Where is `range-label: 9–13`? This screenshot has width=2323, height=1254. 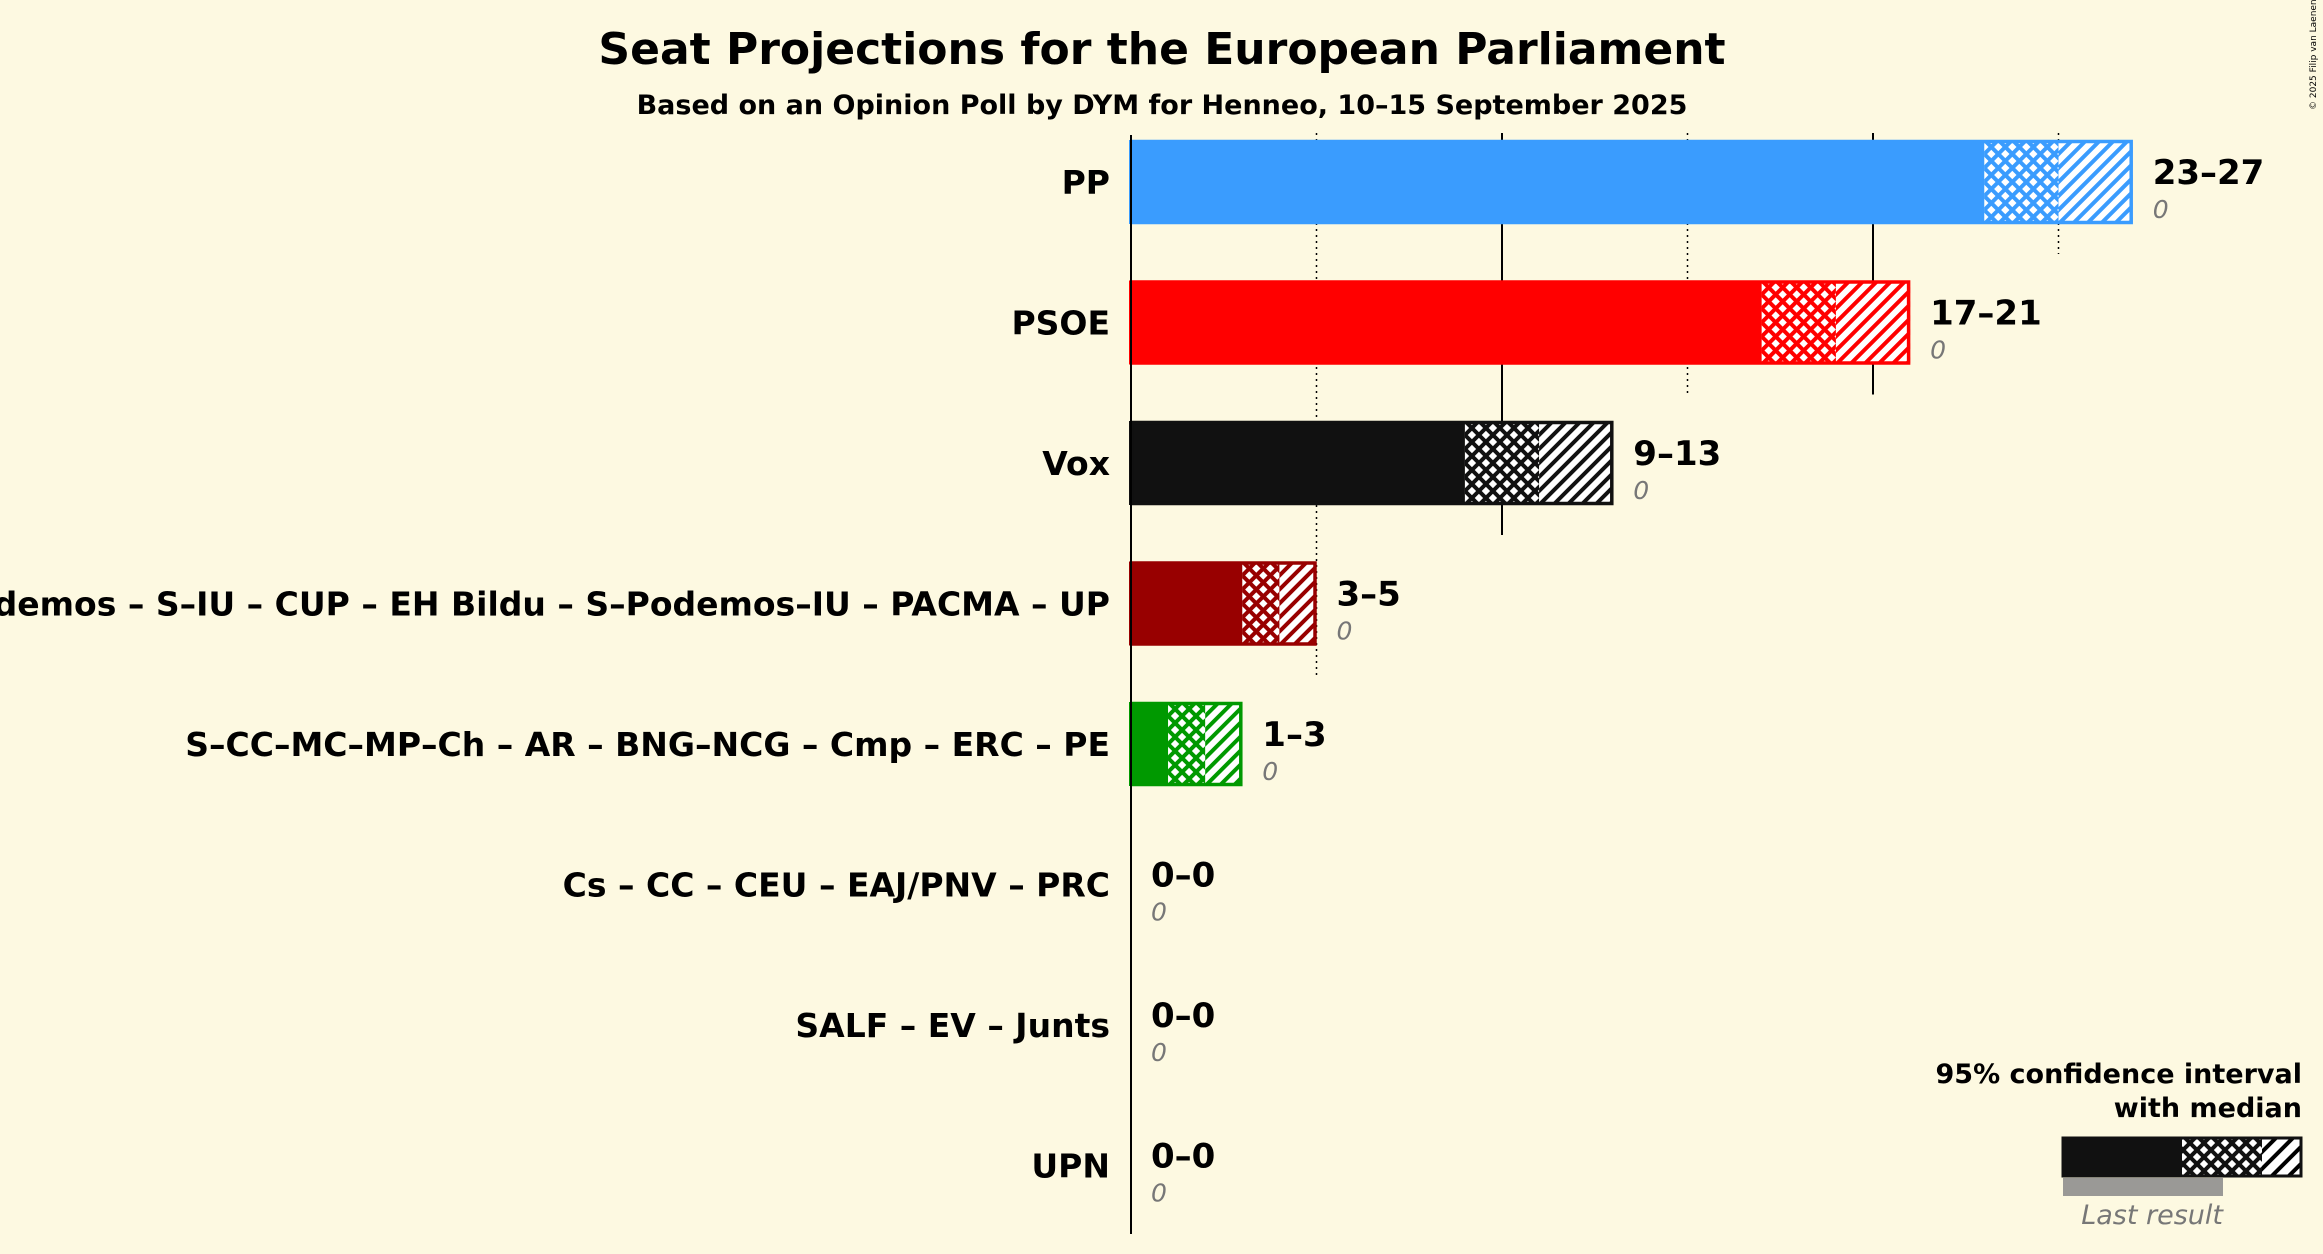
range-label: 9–13 is located at coordinates (1677, 454).